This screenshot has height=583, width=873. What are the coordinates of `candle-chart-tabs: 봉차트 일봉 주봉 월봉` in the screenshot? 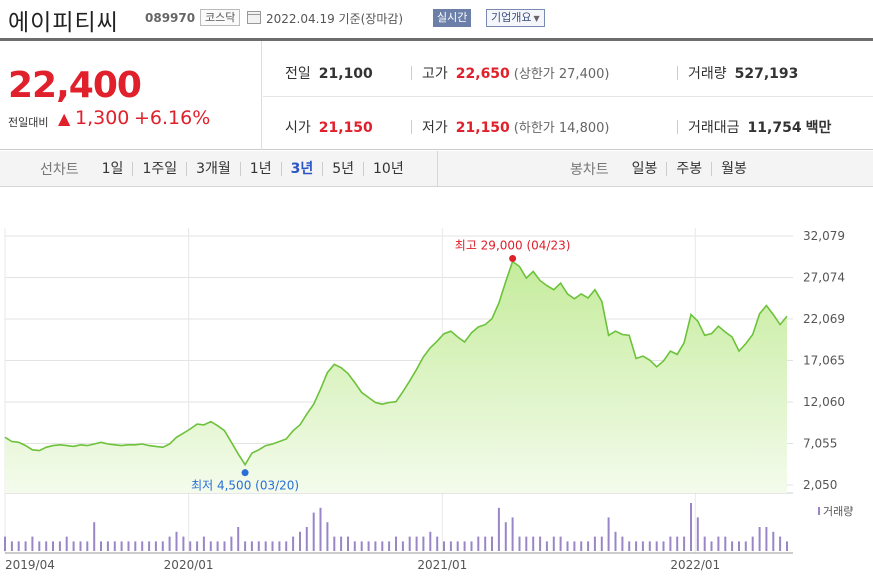 It's located at (663, 169).